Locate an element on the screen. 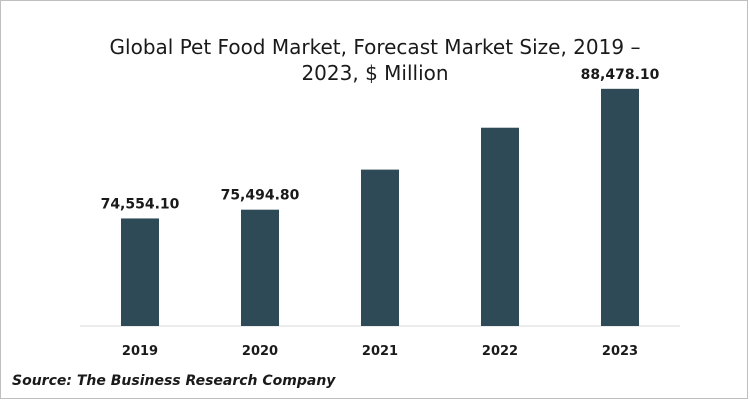  x-tick-label-2021: 2021 is located at coordinates (380, 351).